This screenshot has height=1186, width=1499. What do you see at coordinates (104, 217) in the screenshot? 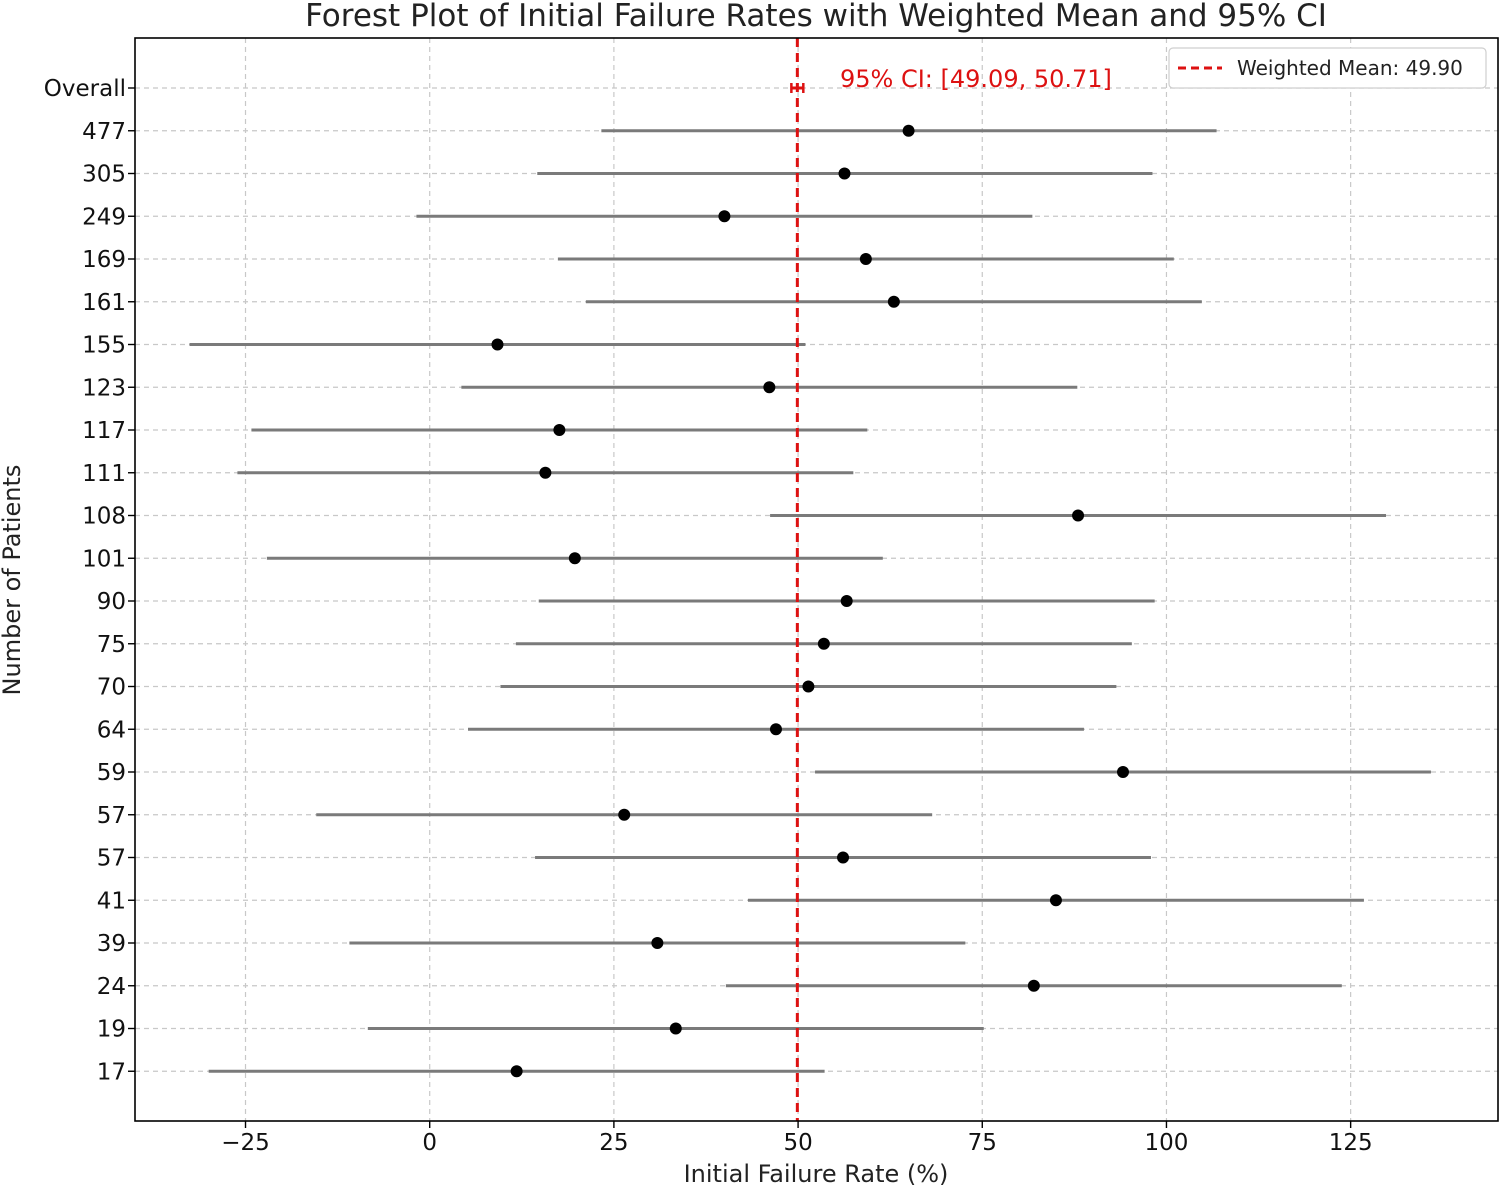
I see `y-tick-label: 249` at bounding box center [104, 217].